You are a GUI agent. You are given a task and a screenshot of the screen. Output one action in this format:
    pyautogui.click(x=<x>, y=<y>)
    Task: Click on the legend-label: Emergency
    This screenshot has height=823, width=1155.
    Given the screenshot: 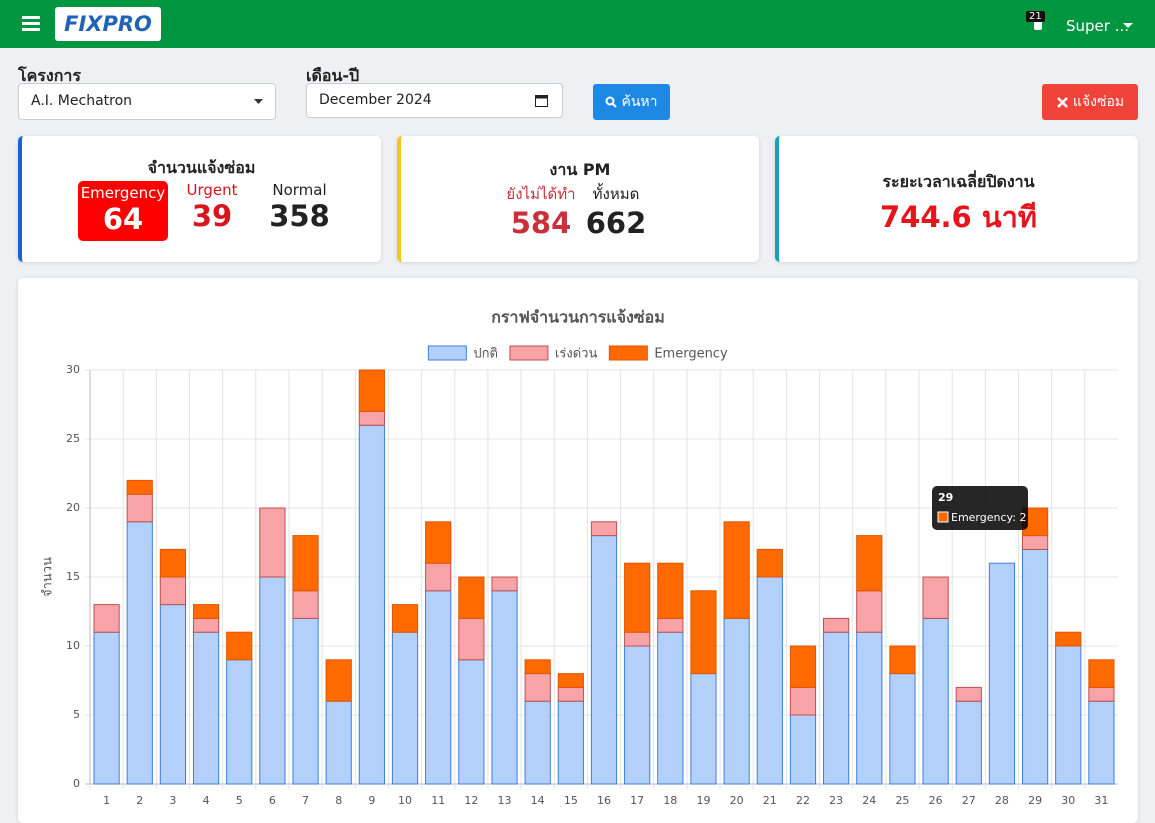 What is the action you would take?
    pyautogui.click(x=691, y=354)
    